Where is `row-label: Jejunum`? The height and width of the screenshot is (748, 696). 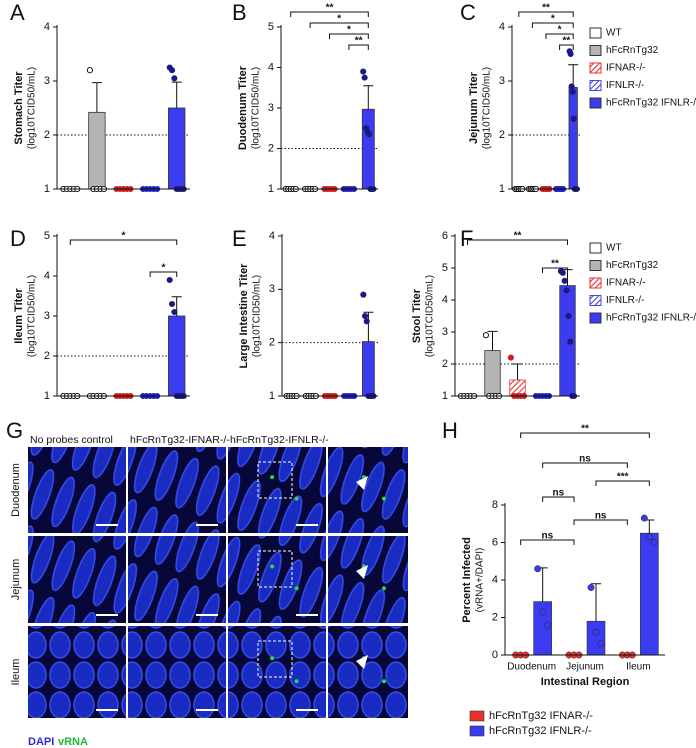
row-label: Jejunum is located at coordinates (16, 580).